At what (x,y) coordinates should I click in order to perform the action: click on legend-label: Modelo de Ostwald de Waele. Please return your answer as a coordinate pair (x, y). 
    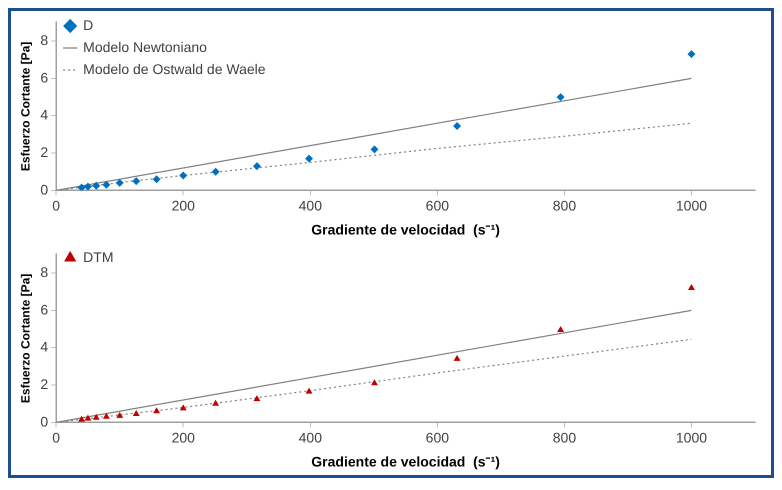
    Looking at the image, I should click on (174, 68).